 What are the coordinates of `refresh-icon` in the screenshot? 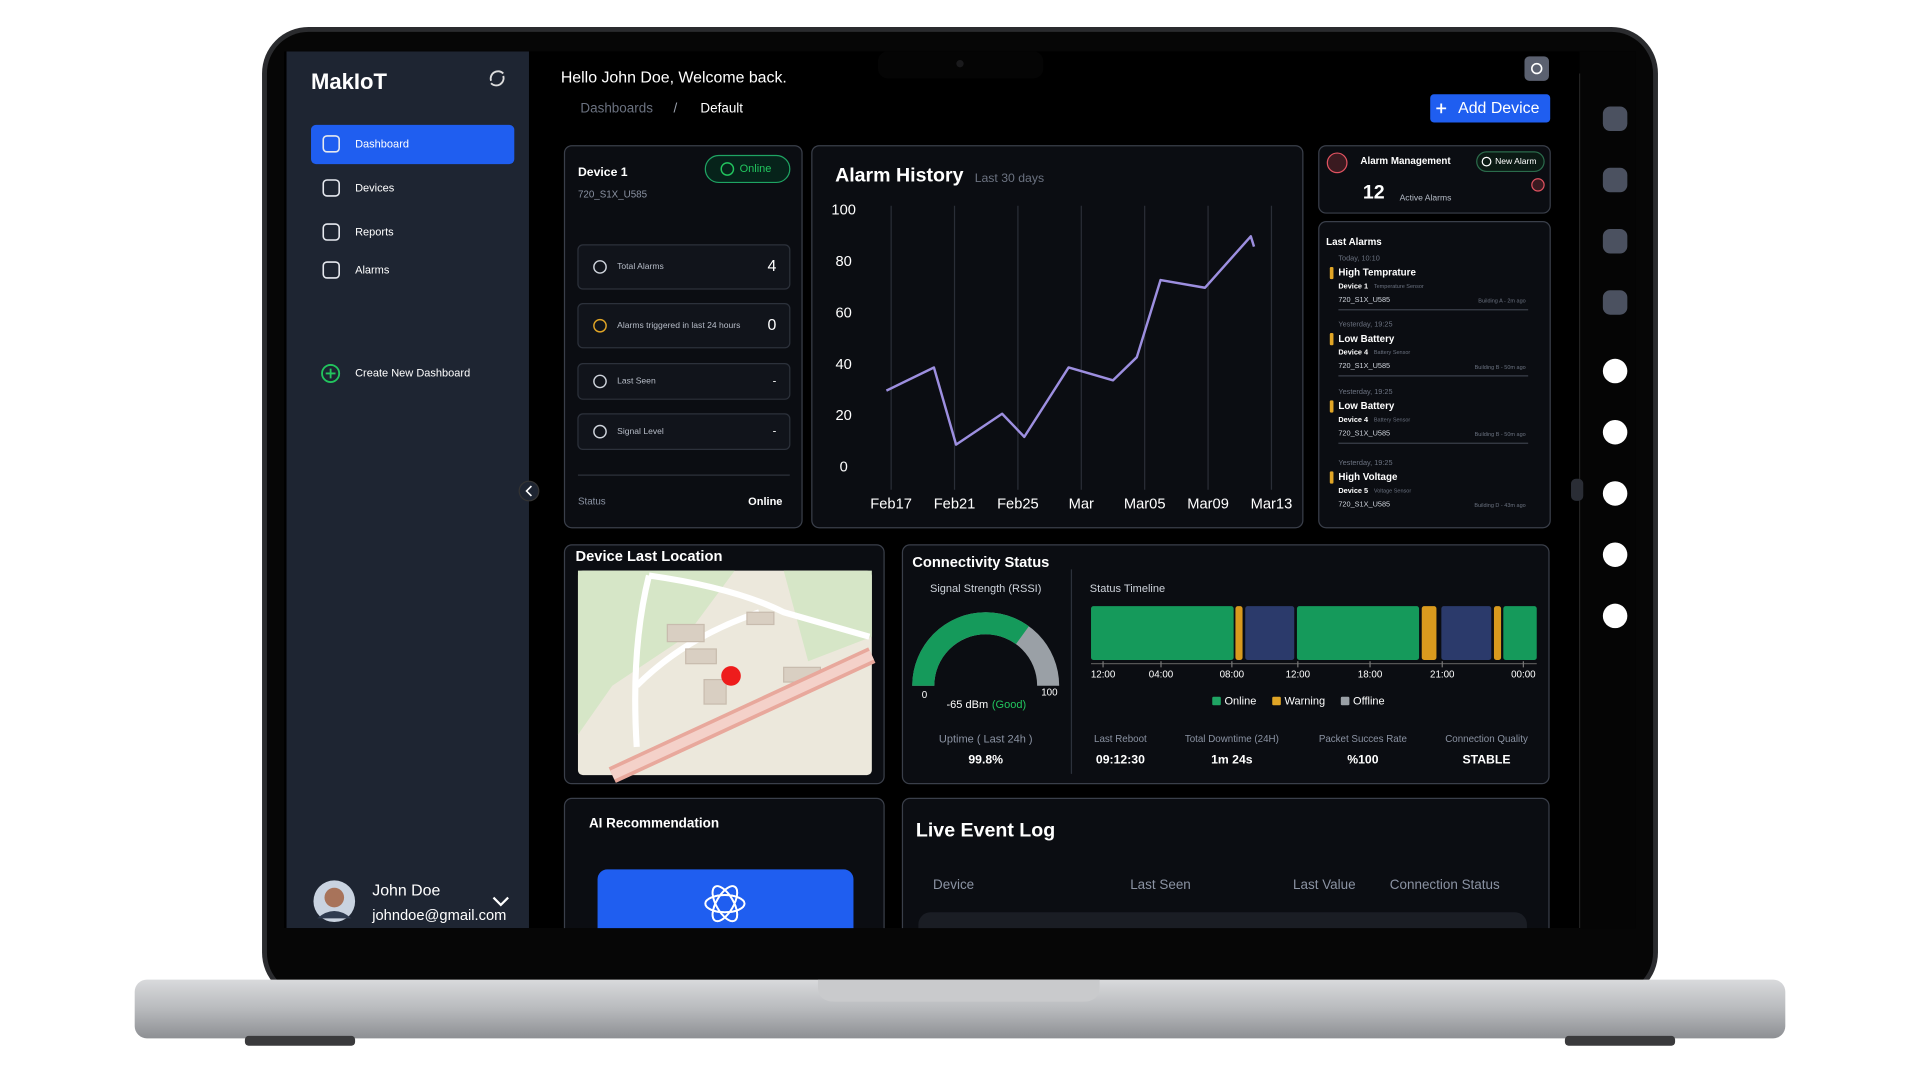 It's located at (1538, 185).